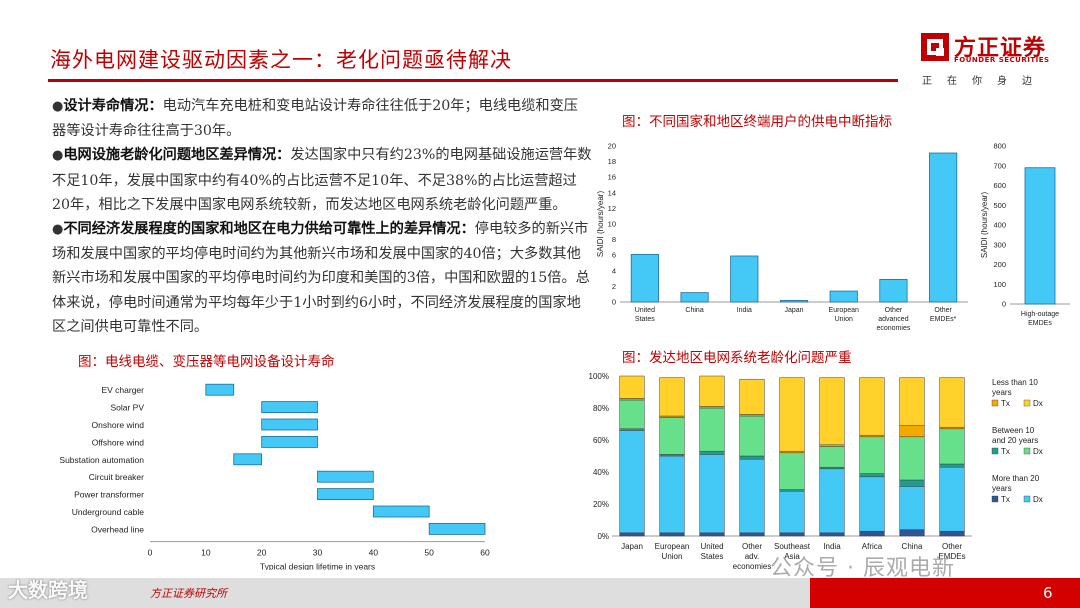 The height and width of the screenshot is (608, 1080). I want to click on y-tick-label: 8, so click(614, 239).